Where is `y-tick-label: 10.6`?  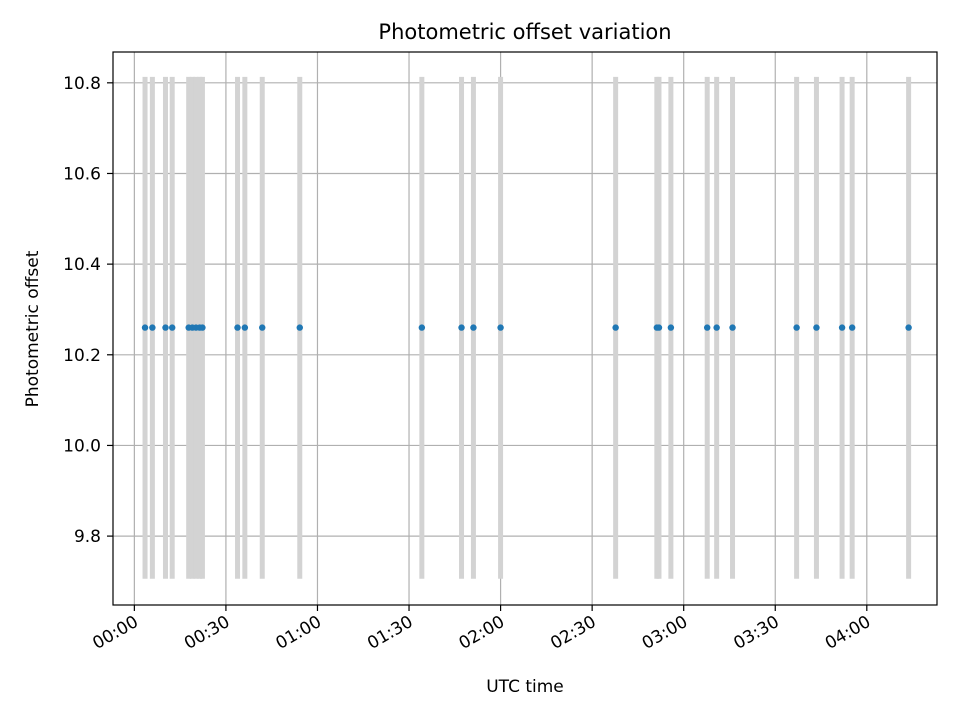 y-tick-label: 10.6 is located at coordinates (82, 174).